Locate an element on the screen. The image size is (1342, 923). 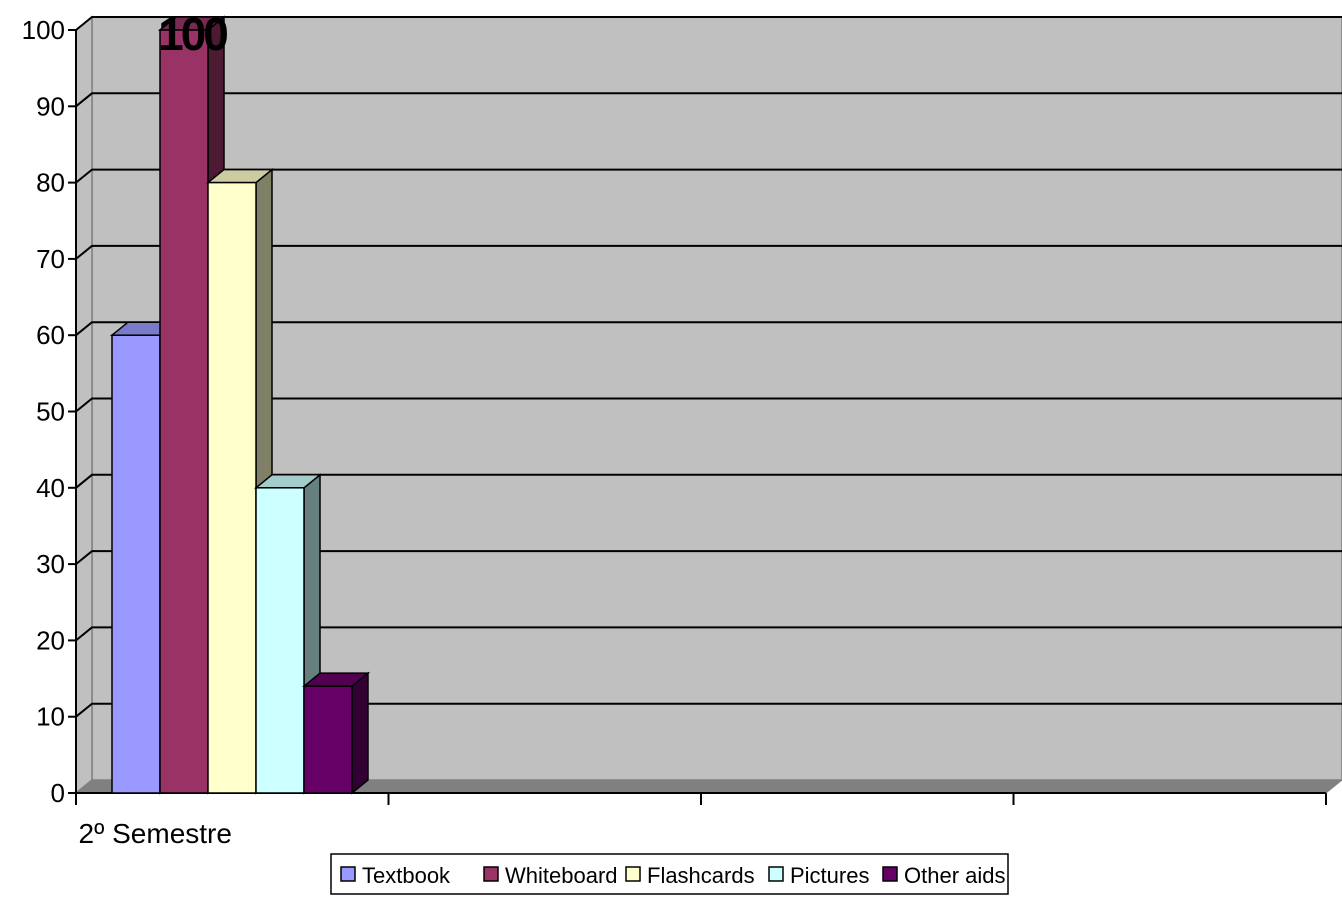
legend-item: Textbook is located at coordinates (395, 875).